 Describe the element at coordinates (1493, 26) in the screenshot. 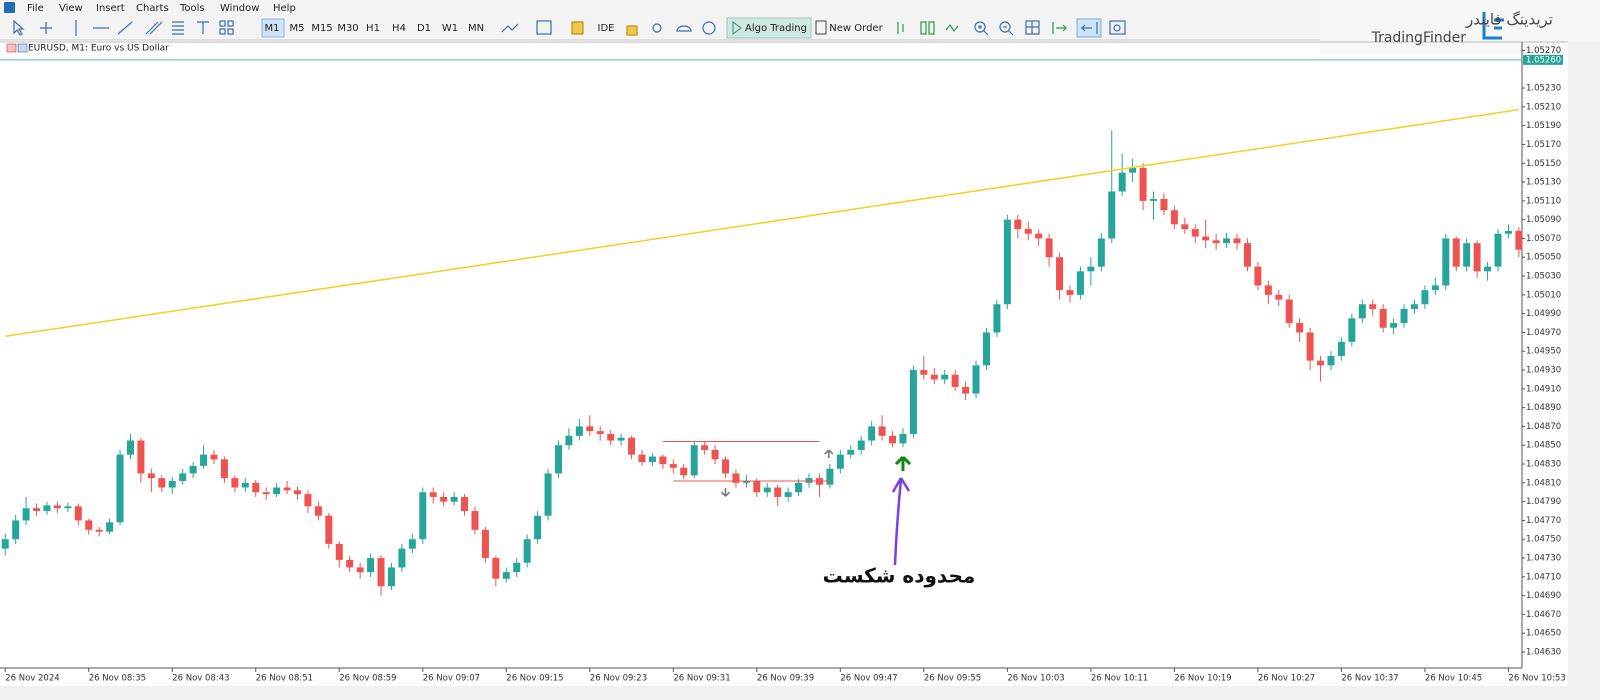

I see `logo-icon` at that location.